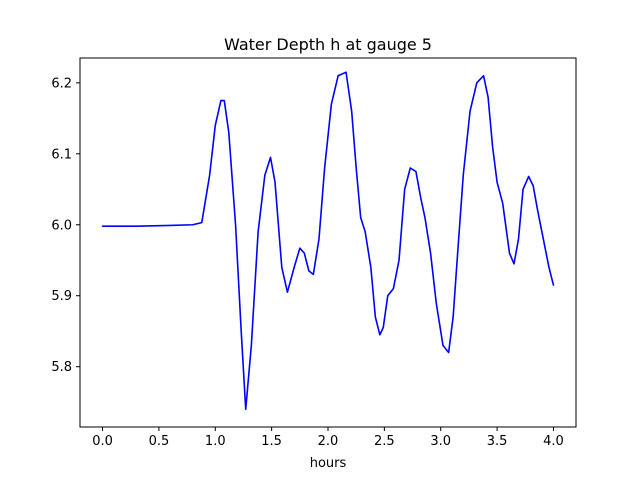  What do you see at coordinates (553, 441) in the screenshot?
I see `x-tick-label: 4.0` at bounding box center [553, 441].